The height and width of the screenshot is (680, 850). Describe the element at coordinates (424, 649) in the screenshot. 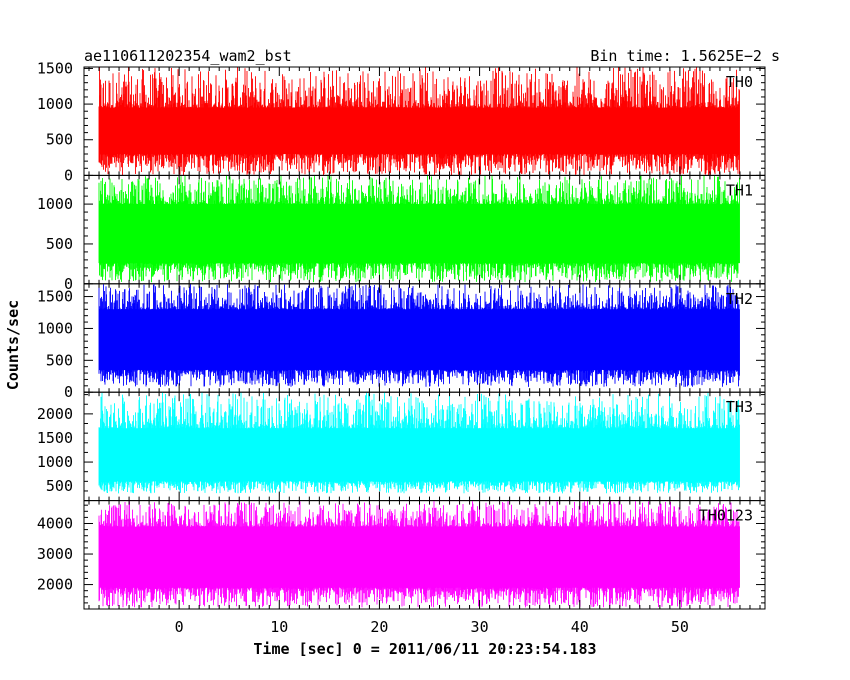

I see `x-axis-label: Time [sec] 0 = 2011/06/11 20:23:54.183` at that location.